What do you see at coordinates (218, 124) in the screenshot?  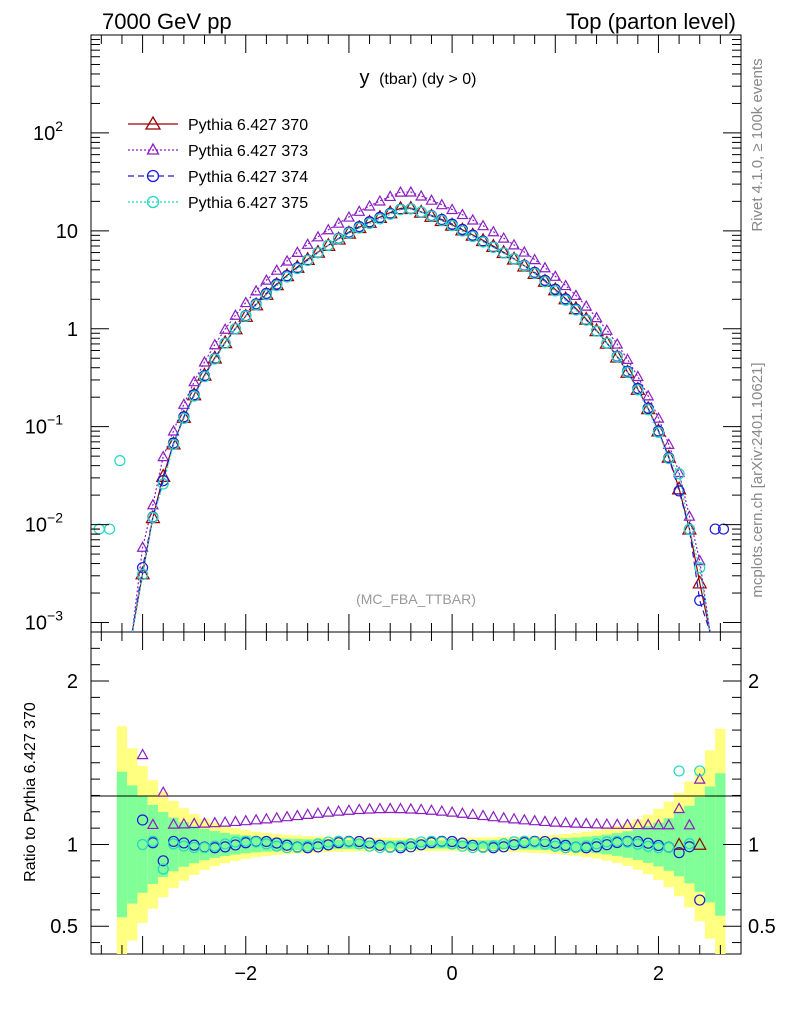 I see `legend-entry-370: Pythia 6.427 370` at bounding box center [218, 124].